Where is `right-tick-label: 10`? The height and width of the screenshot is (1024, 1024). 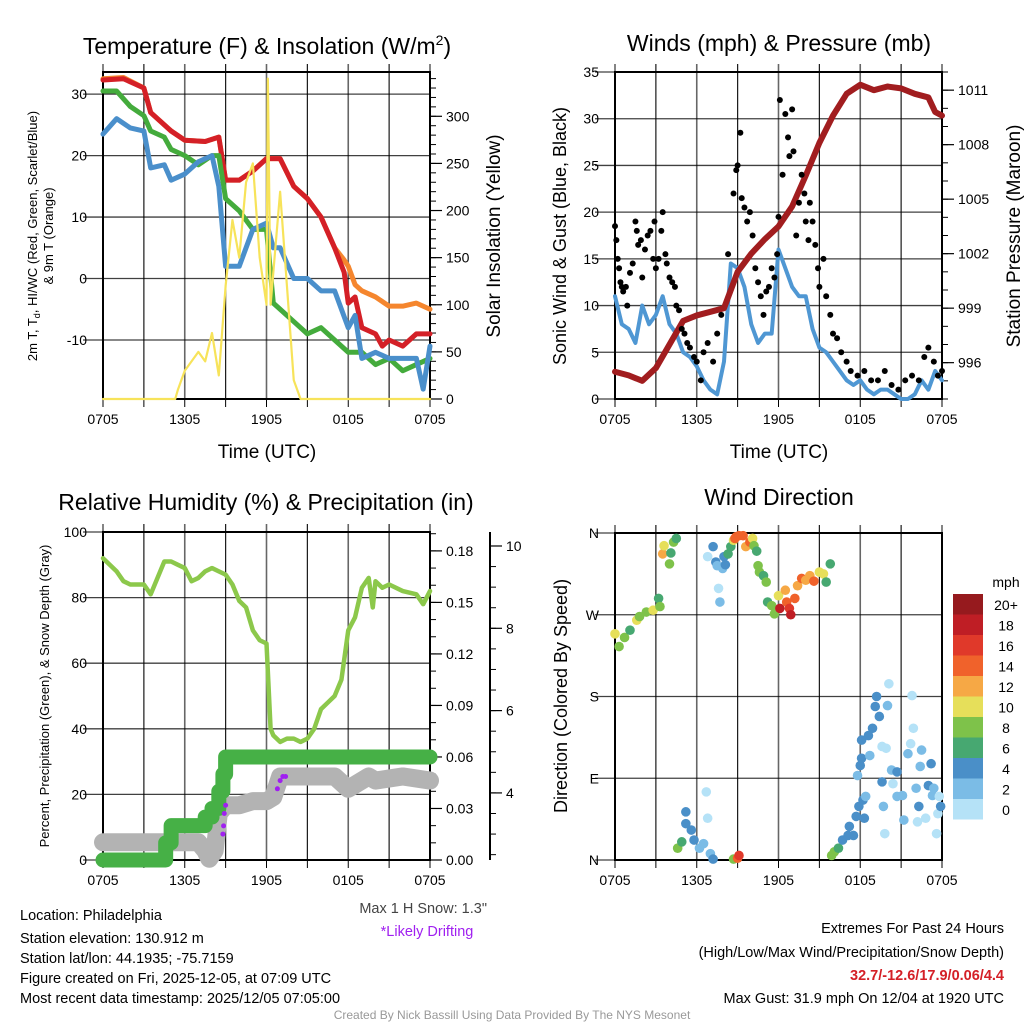 right-tick-label: 10 is located at coordinates (514, 546).